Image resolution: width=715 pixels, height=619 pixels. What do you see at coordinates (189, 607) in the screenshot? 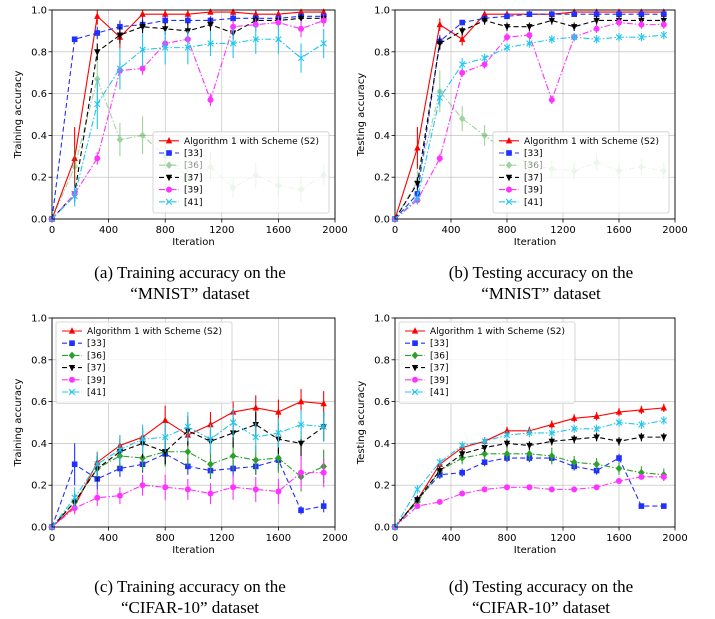
I see `caption-c-line2: “CIFAR-10” dataset` at bounding box center [189, 607].